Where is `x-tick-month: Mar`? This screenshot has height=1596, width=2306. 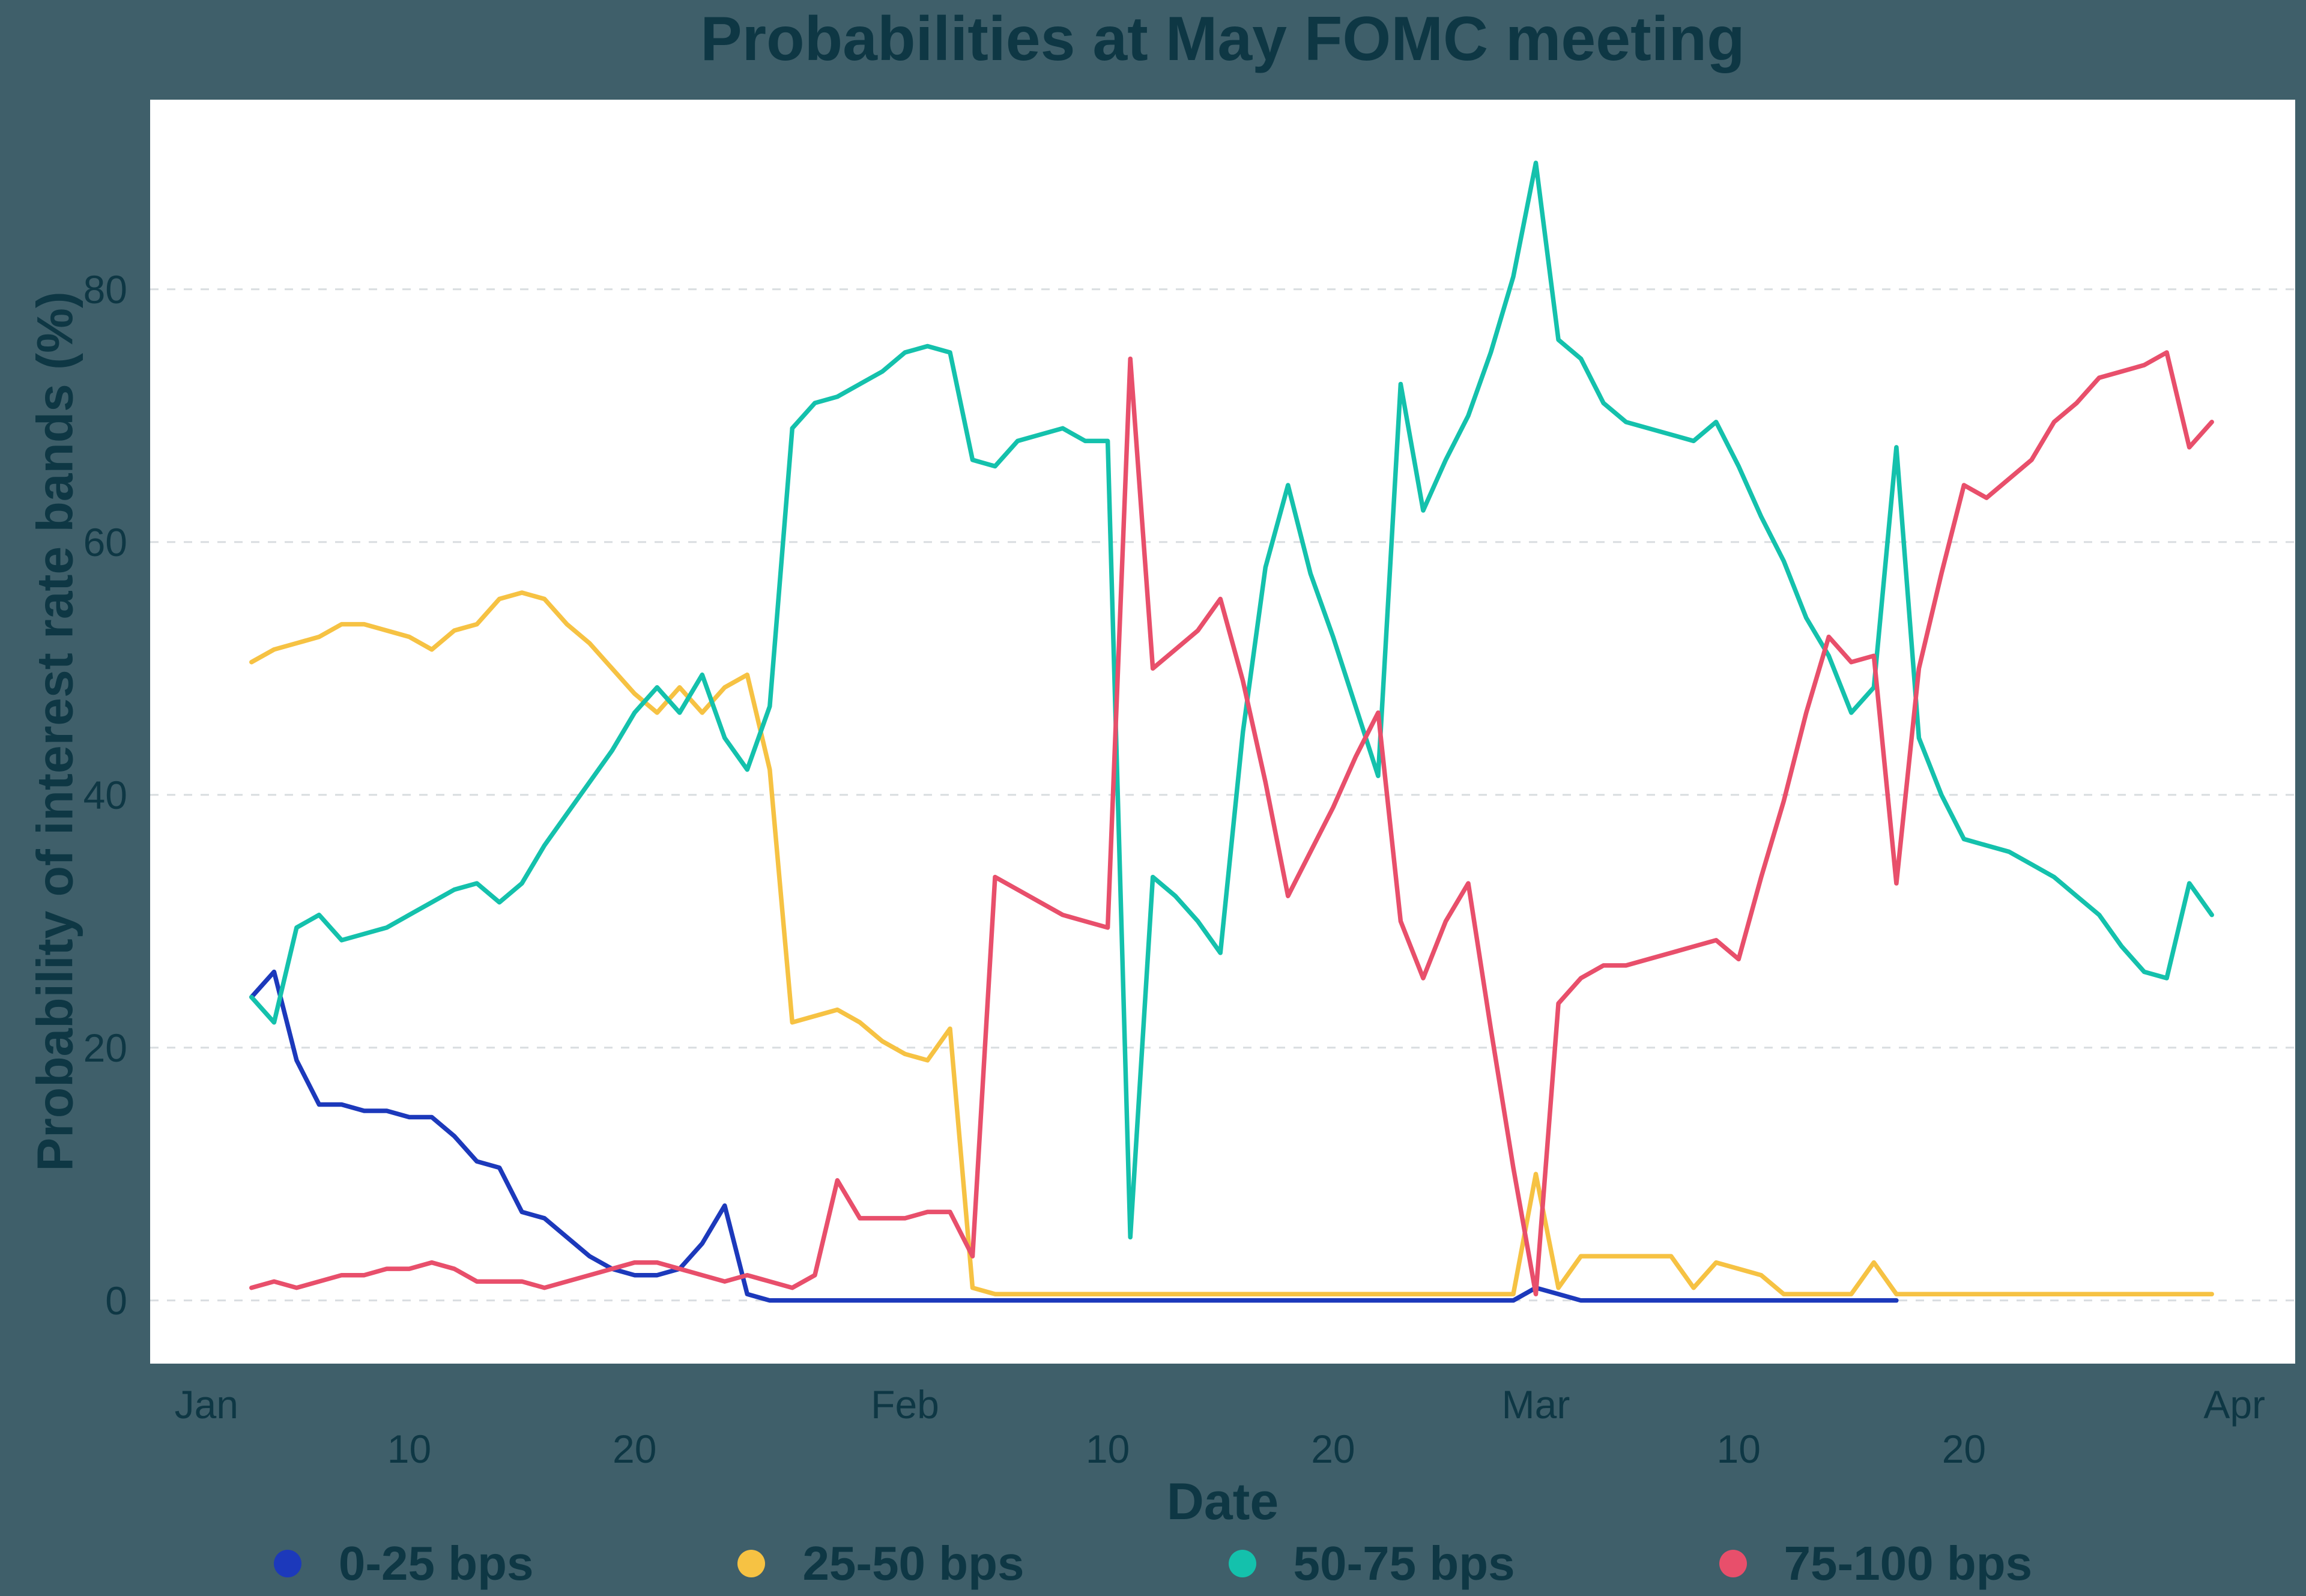 x-tick-month: Mar is located at coordinates (1536, 1404).